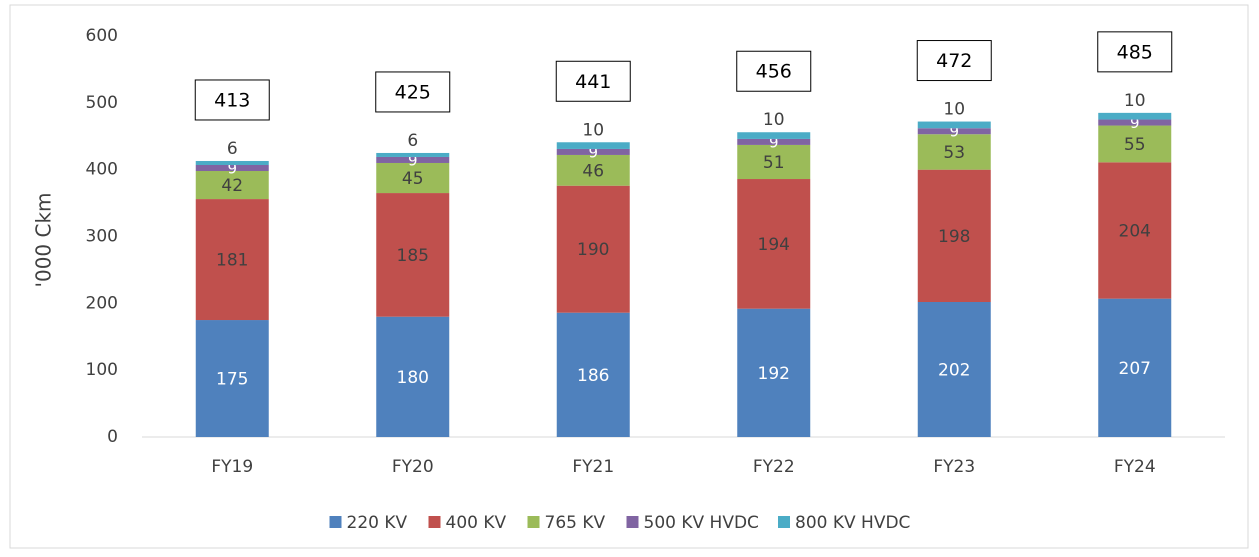 The height and width of the screenshot is (557, 1259). I want to click on total-label: 425, so click(413, 92).